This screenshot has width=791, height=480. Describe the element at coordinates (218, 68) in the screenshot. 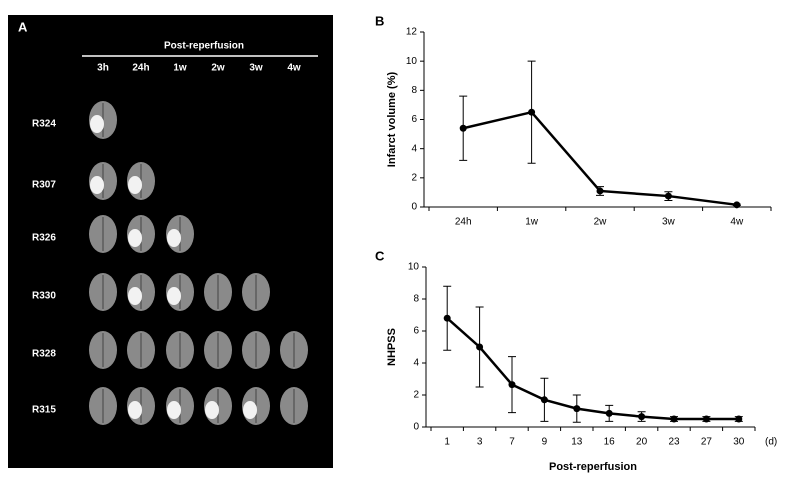

I see `column-label: 2w` at that location.